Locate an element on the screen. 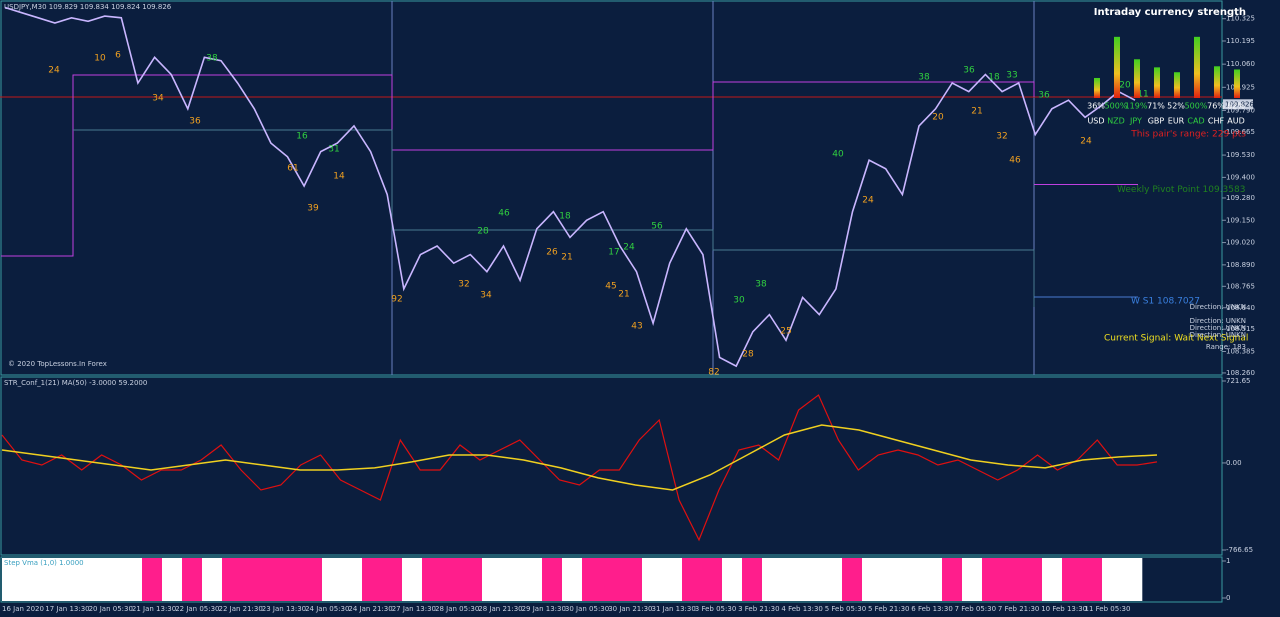 This screenshot has width=1280, height=617. signal-label: 24 is located at coordinates (1086, 142).